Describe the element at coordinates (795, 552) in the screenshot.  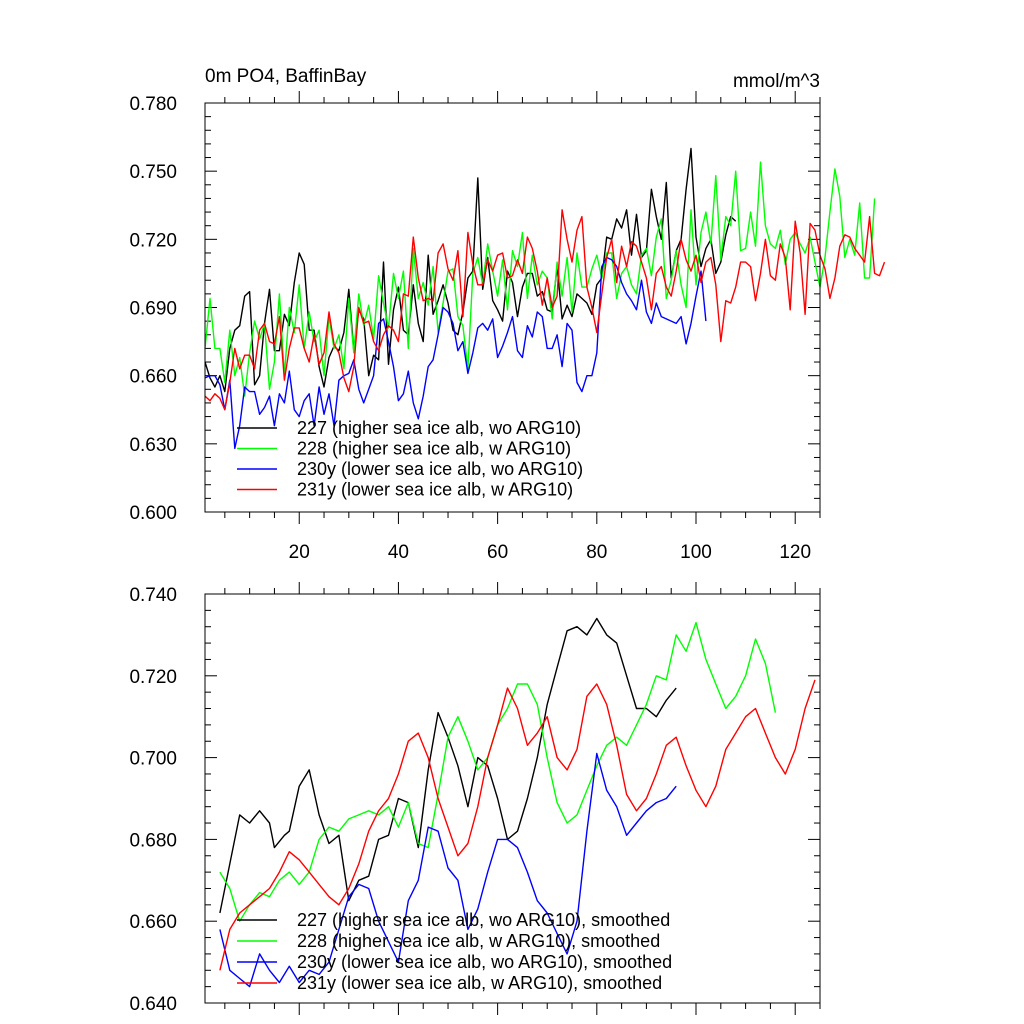
I see `x-tick-label: 120` at that location.